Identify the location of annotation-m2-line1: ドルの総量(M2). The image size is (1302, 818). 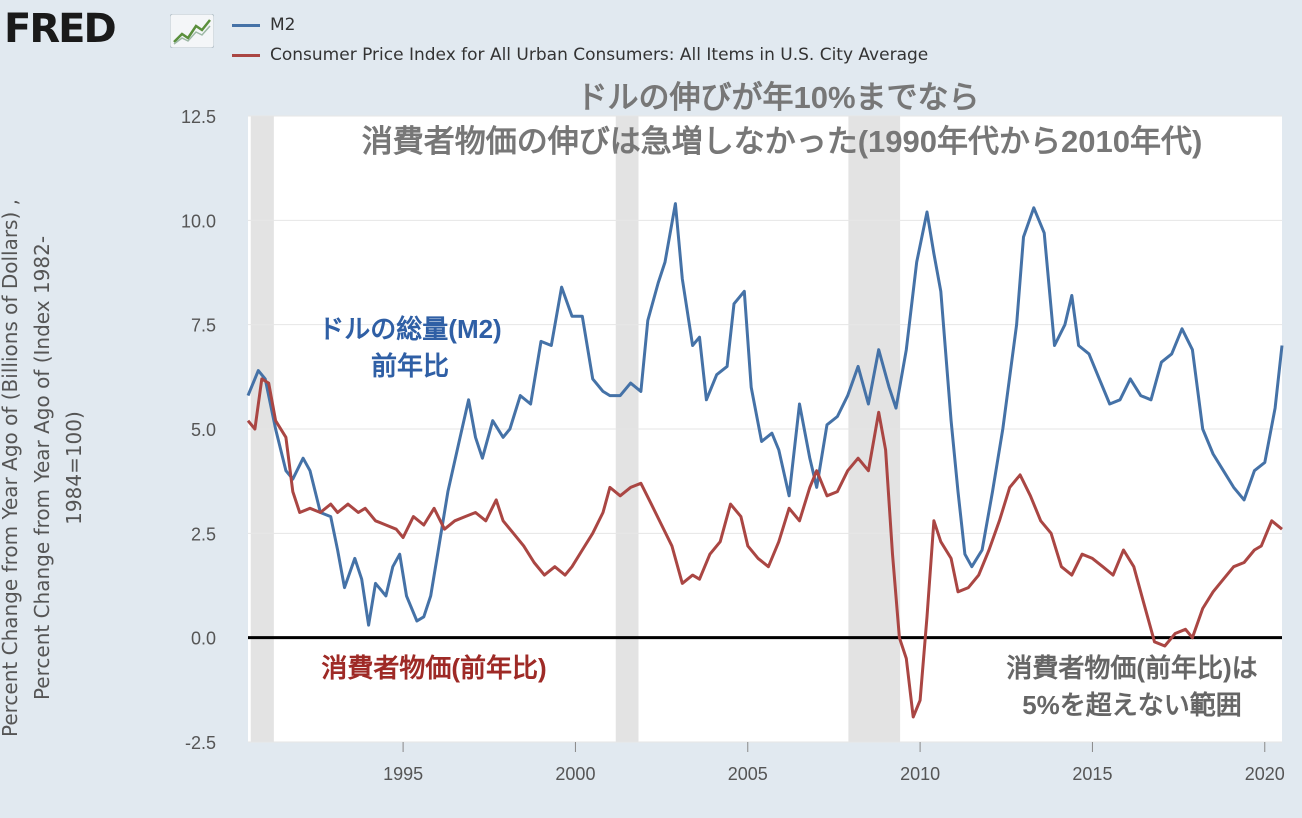
(409, 329).